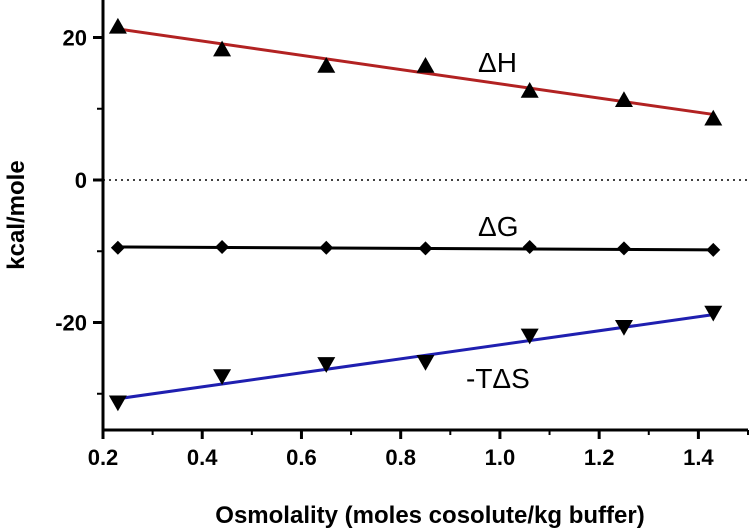  I want to click on x-tick-label: 0.4, so click(202, 457).